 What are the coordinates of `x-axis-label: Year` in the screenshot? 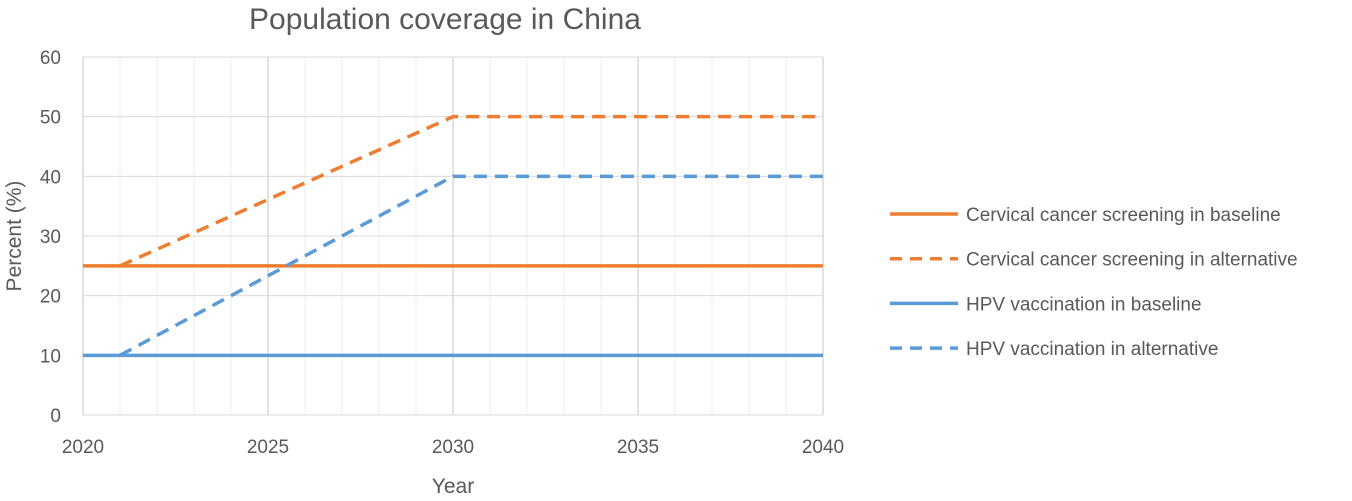 It's located at (453, 486).